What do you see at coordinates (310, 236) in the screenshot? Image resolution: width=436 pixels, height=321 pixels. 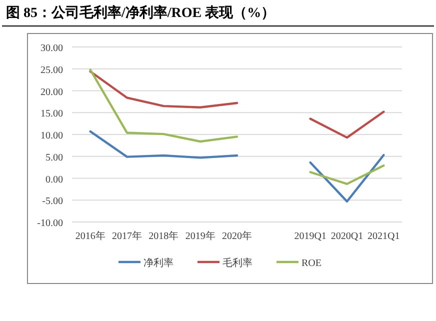 I see `x-tick-label: 2019Q1` at bounding box center [310, 236].